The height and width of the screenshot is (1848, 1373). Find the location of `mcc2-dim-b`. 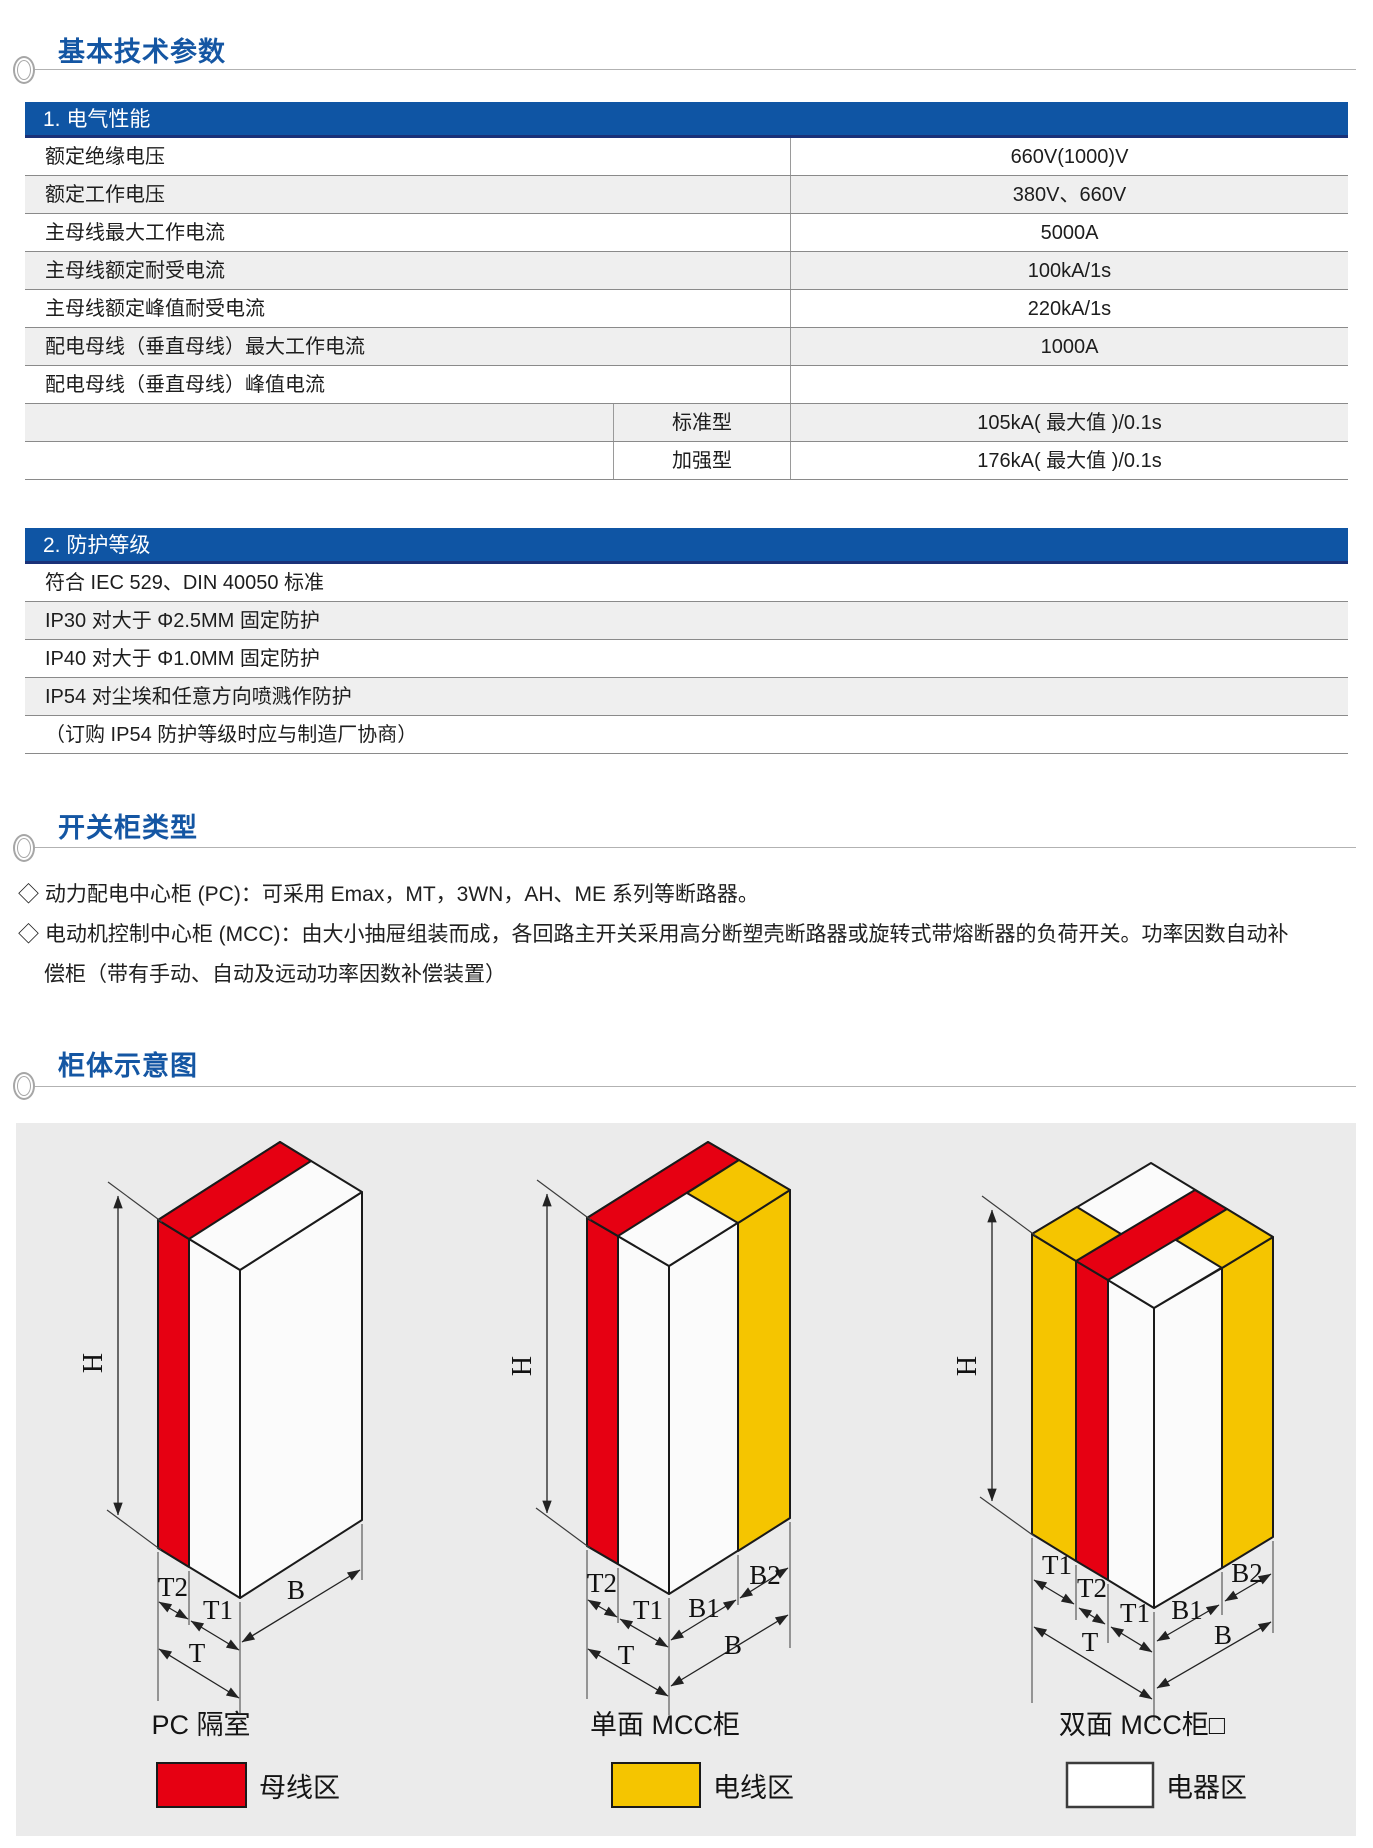

mcc2-dim-b is located at coordinates (1214, 1655).